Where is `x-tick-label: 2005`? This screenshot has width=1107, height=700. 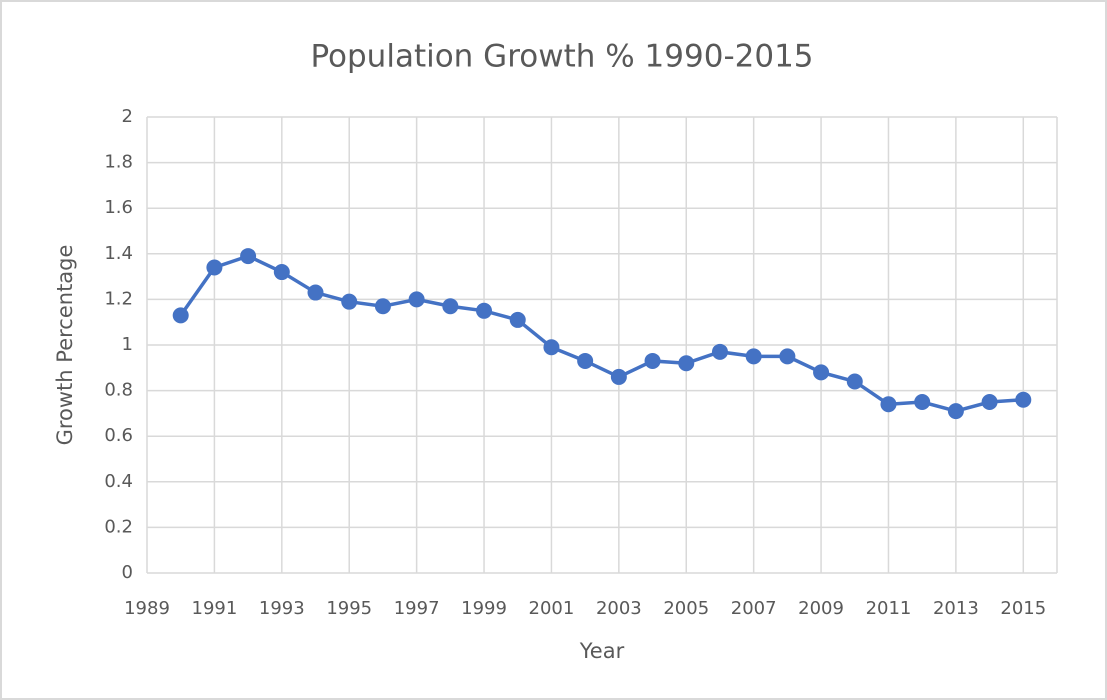 x-tick-label: 2005 is located at coordinates (686, 608).